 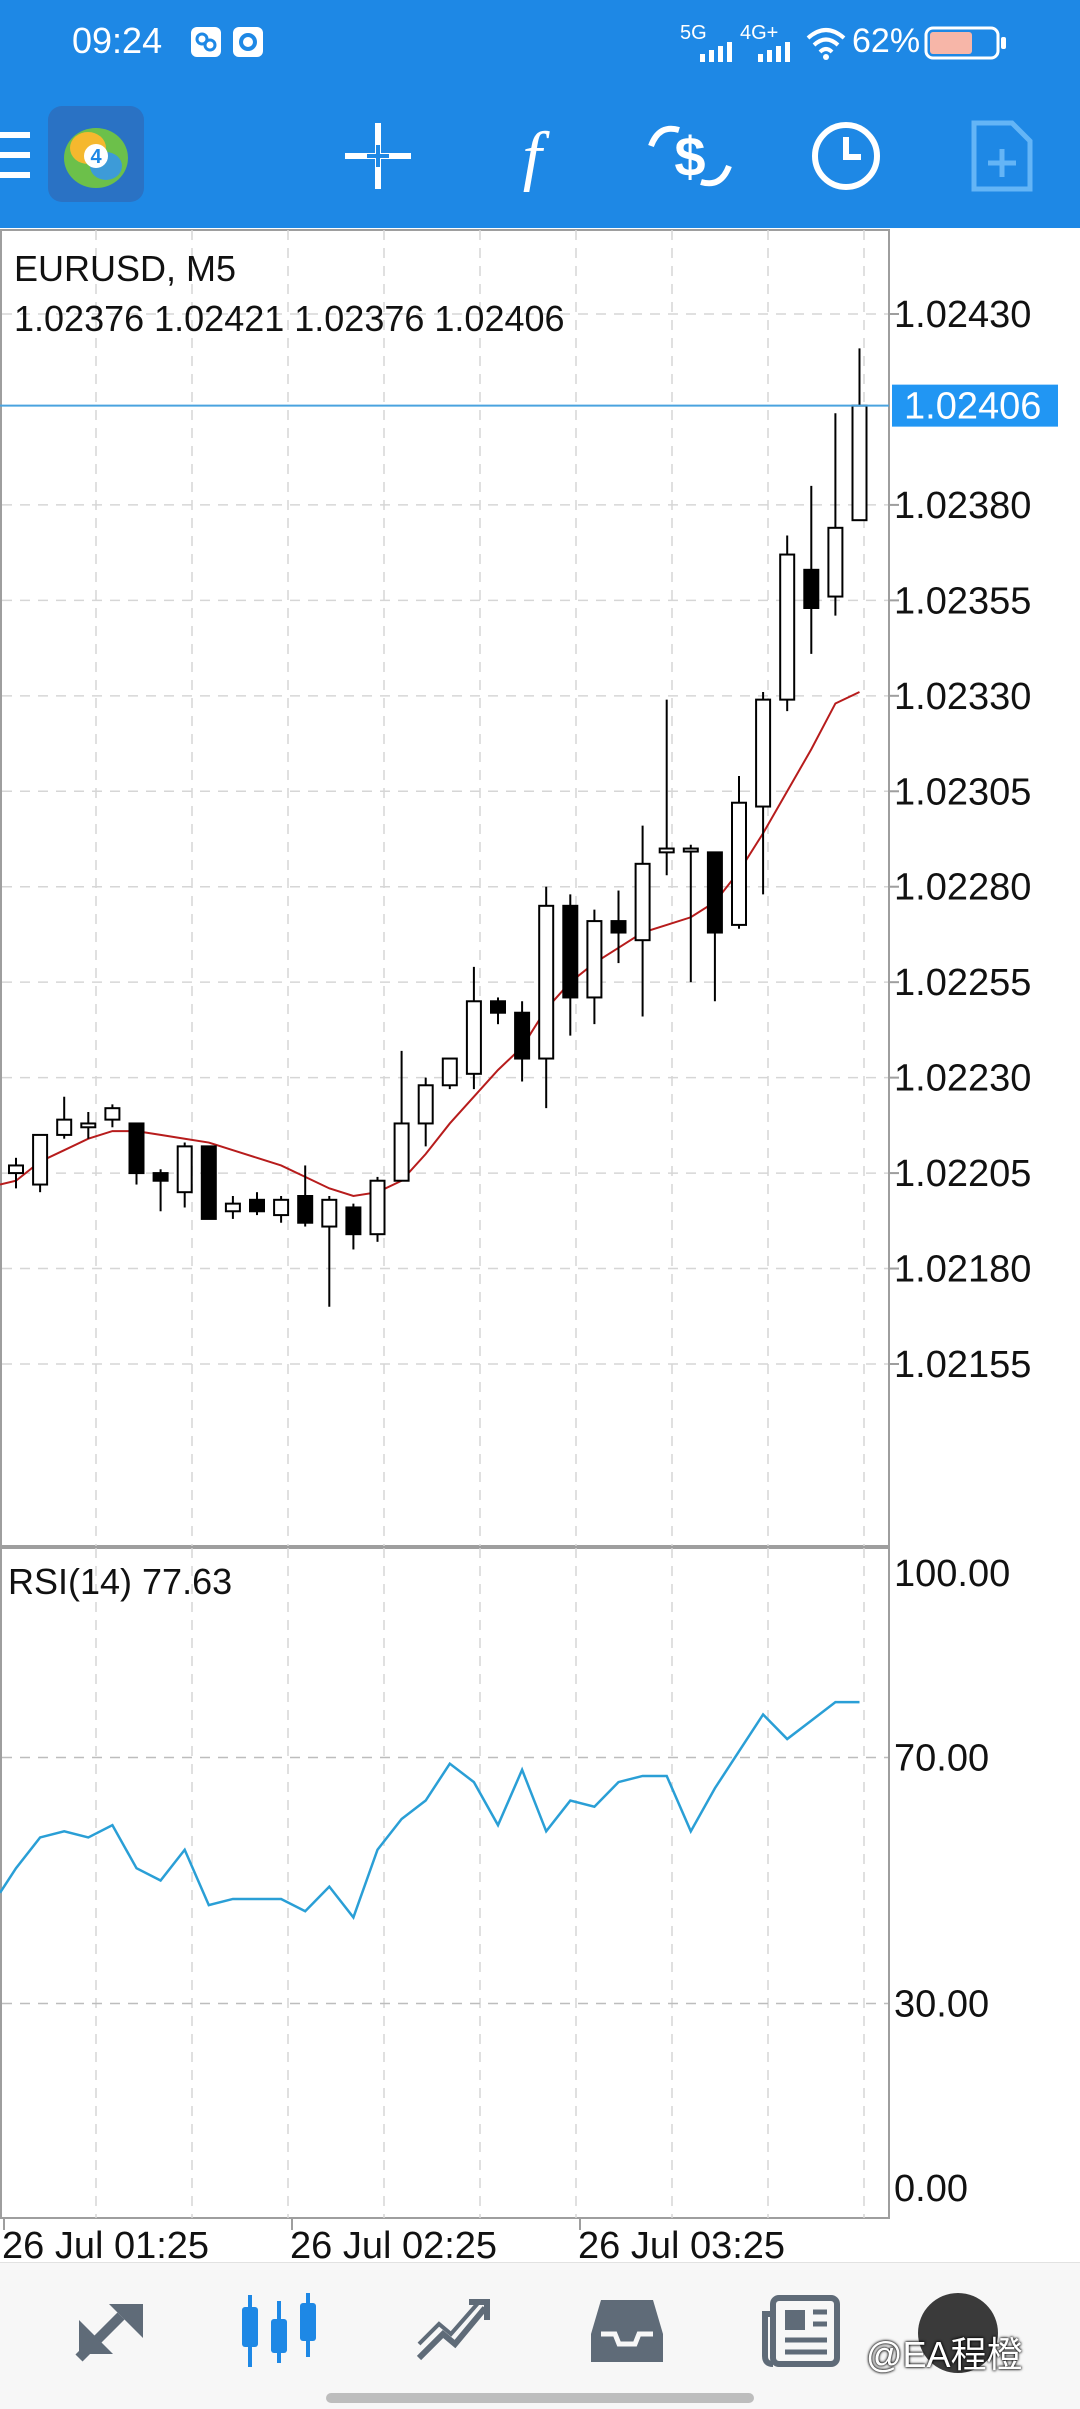 I want to click on battery-icon, so click(x=965, y=43).